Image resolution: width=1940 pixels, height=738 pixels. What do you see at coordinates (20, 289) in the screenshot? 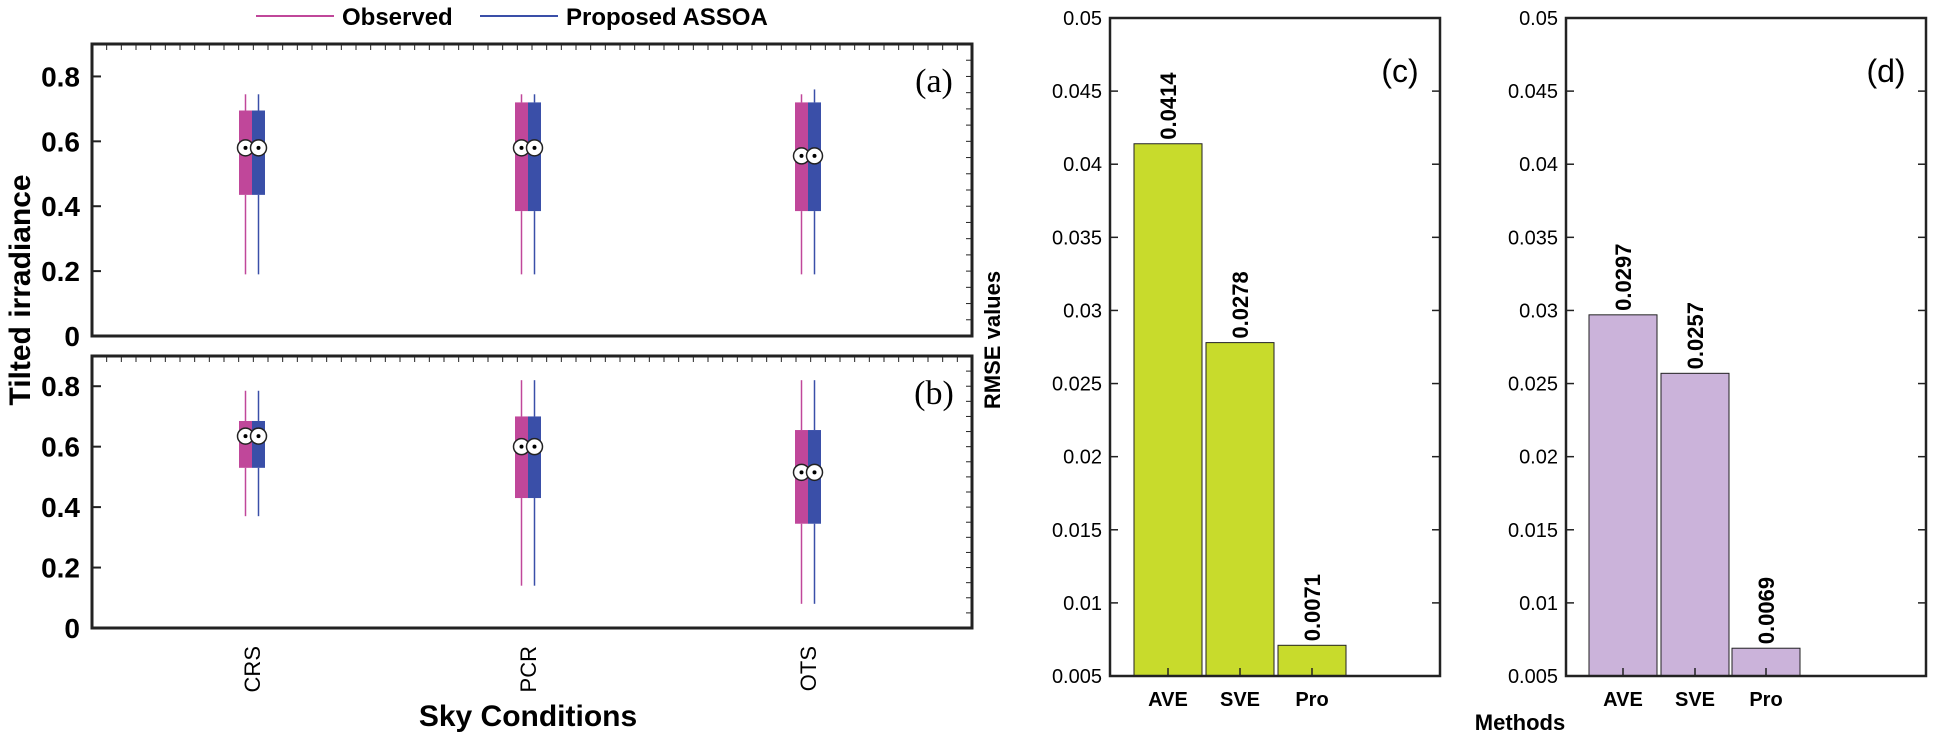
I see `left-y-axis-label: Tilted irradiance` at bounding box center [20, 289].